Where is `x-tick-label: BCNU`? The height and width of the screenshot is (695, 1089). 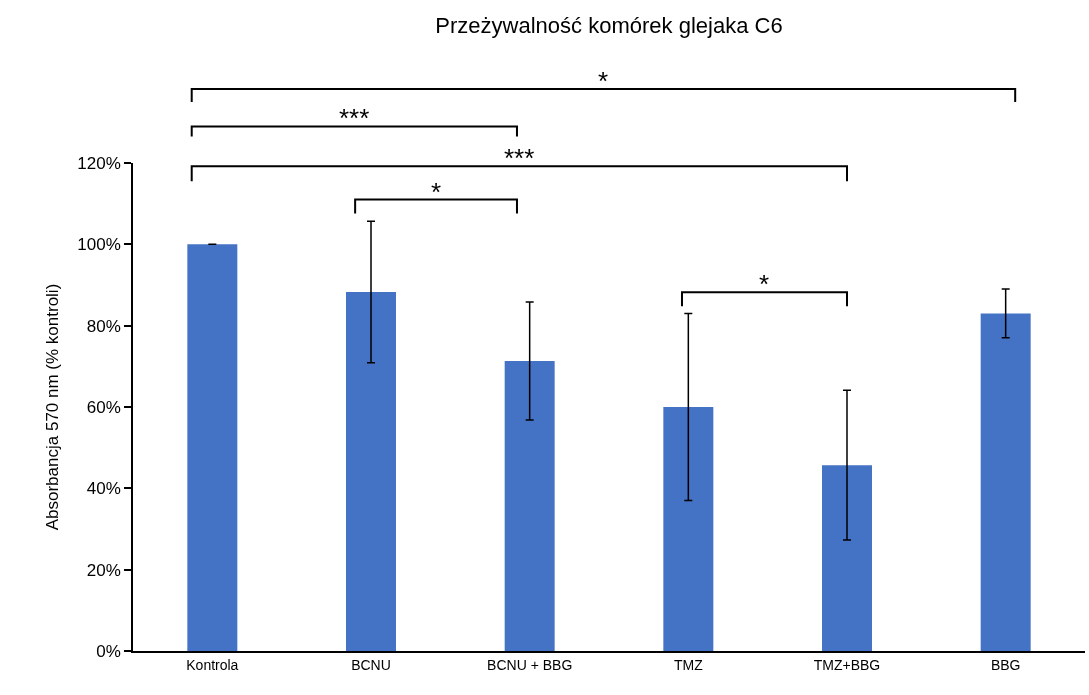 x-tick-label: BCNU is located at coordinates (371, 664).